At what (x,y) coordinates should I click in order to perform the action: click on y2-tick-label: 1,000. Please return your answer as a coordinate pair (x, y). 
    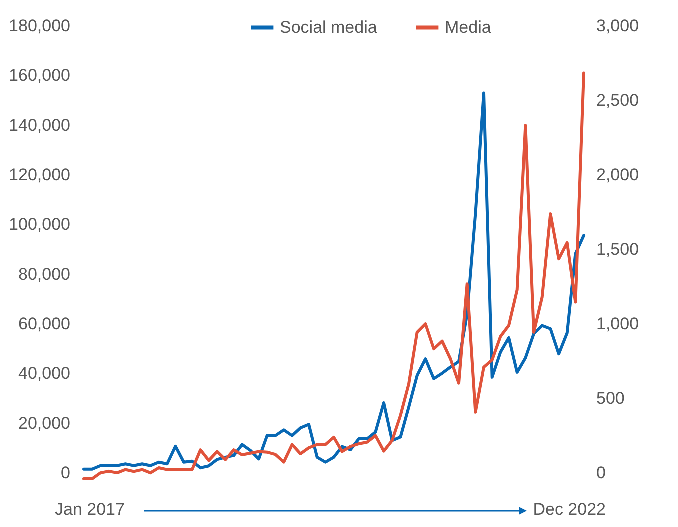
    Looking at the image, I should click on (618, 324).